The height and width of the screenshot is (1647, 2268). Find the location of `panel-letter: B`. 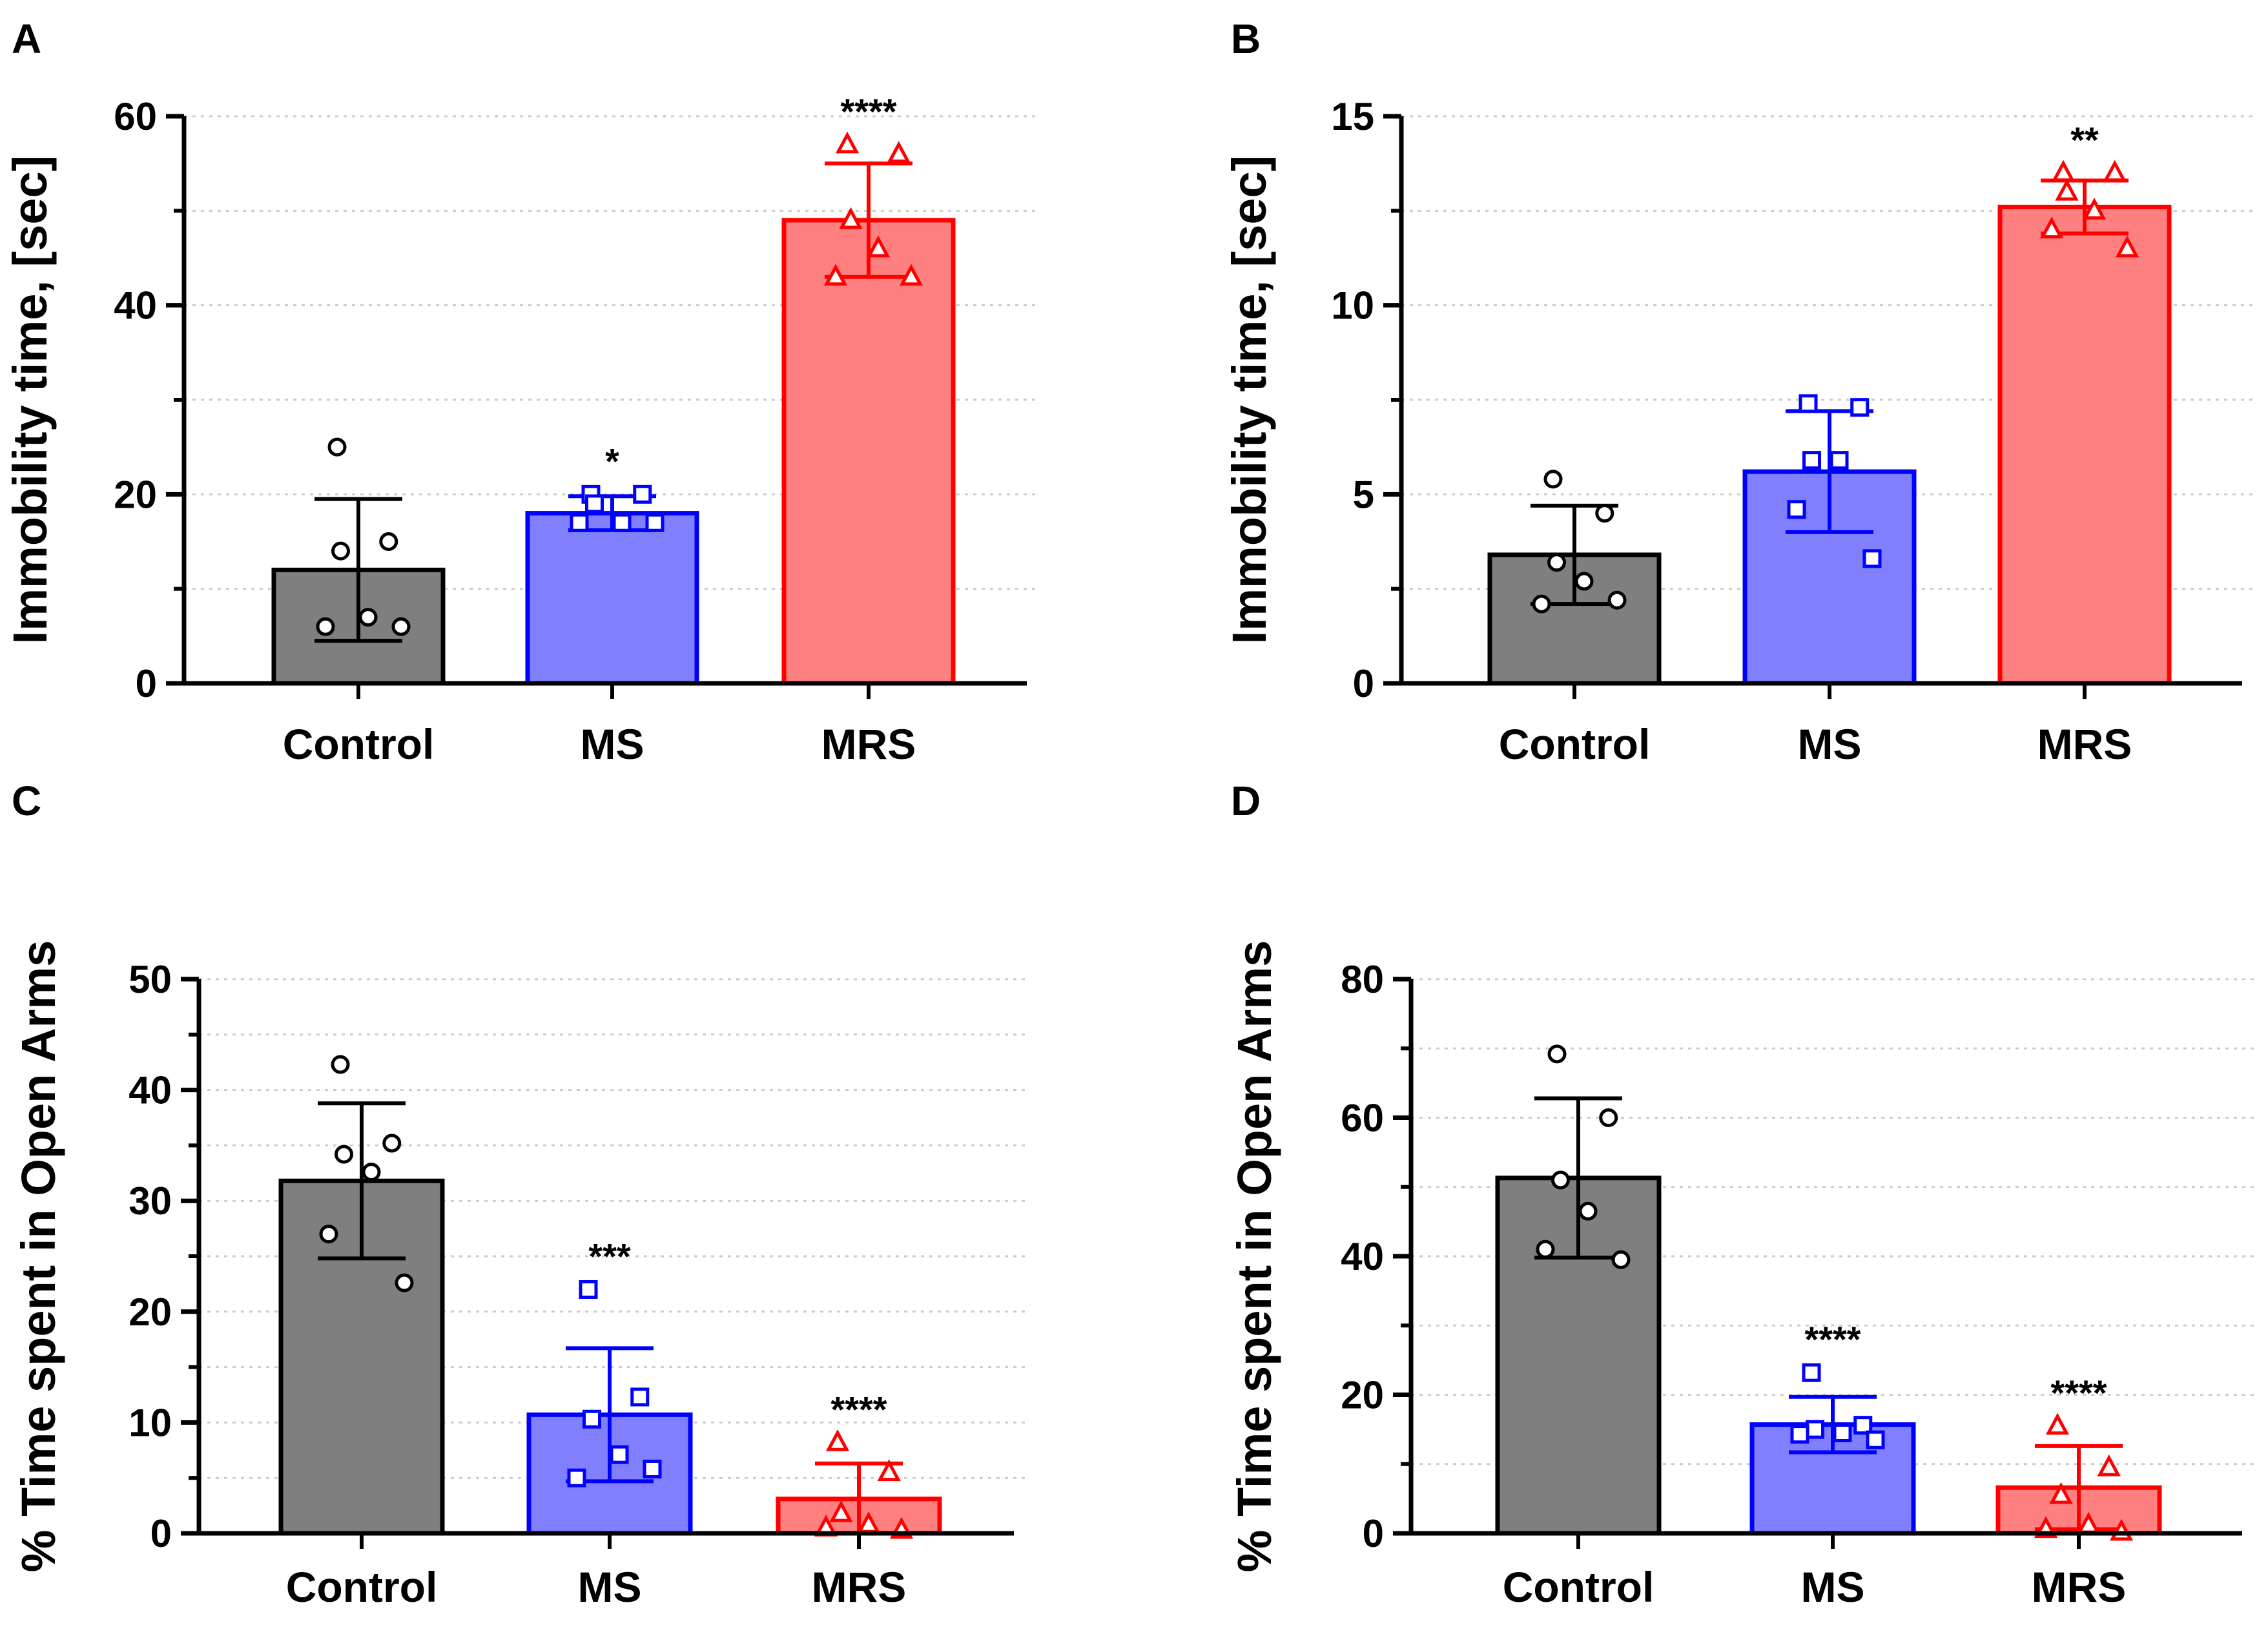

panel-letter: B is located at coordinates (1246, 39).